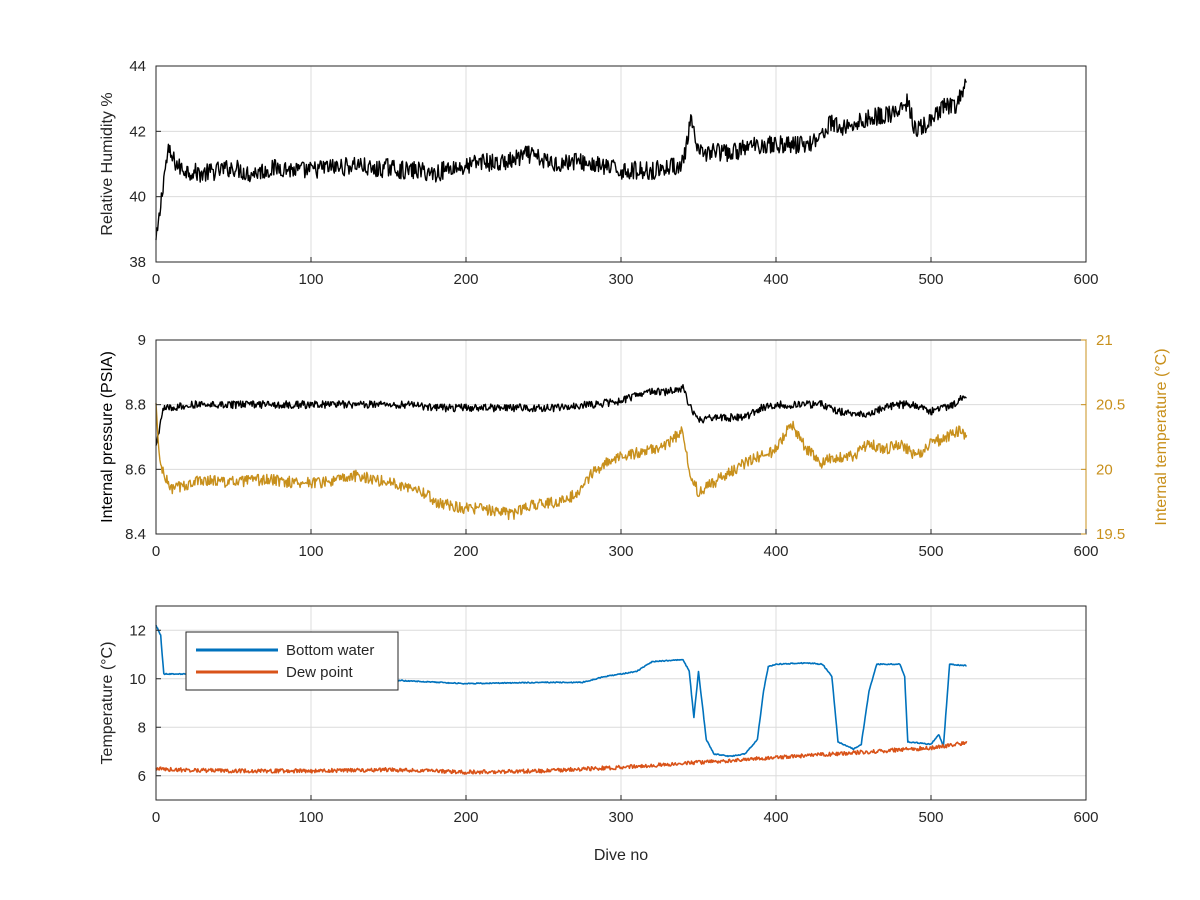  Describe the element at coordinates (1110, 534) in the screenshot. I see `y-right-tick-label: 19.5` at that location.